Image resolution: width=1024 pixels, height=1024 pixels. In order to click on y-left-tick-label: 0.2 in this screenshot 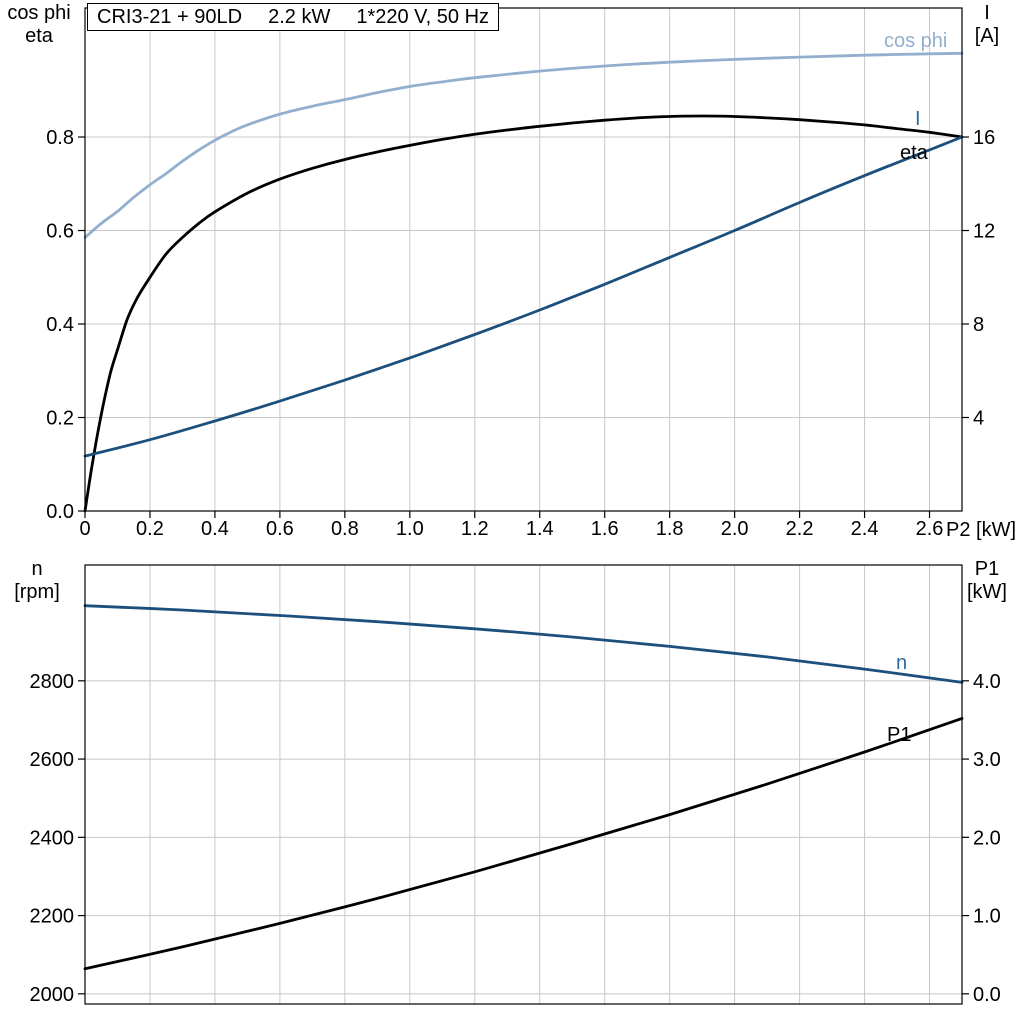, I will do `click(60, 419)`.